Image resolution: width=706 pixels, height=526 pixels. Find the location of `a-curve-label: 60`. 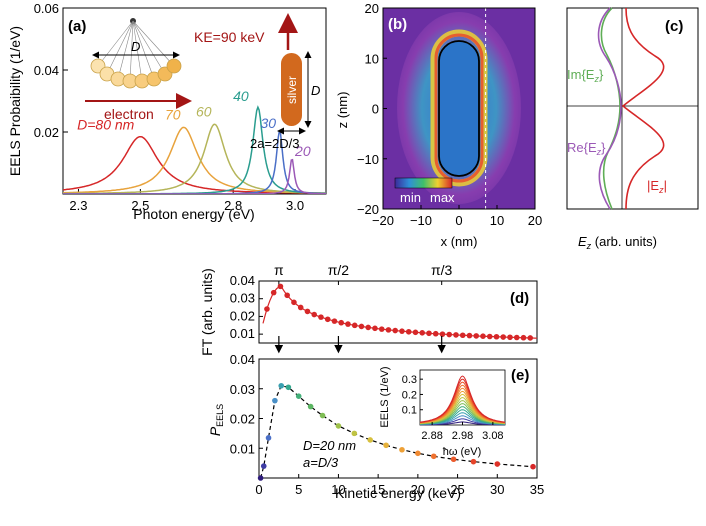

a-curve-label: 60 is located at coordinates (204, 112).